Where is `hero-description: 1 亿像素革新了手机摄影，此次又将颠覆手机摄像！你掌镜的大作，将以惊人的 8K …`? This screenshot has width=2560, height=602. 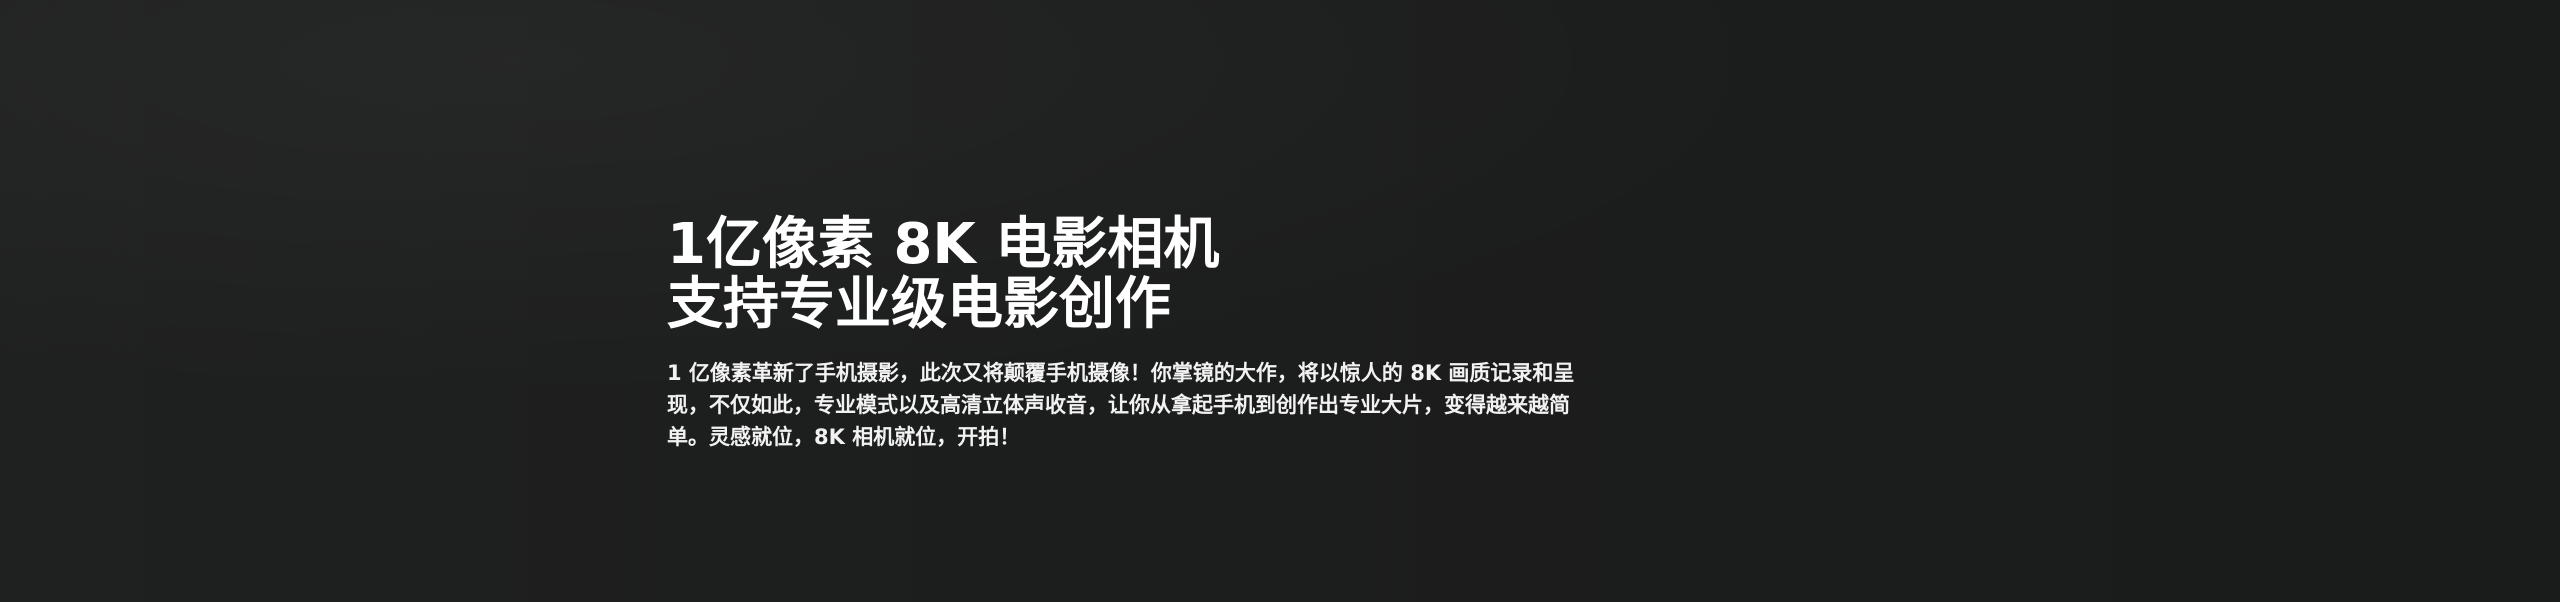
hero-description: 1 亿像素革新了手机摄影，此次又将颠覆手机摄像！你掌镜的大作，将以惊人的 8K … is located at coordinates (1121, 405).